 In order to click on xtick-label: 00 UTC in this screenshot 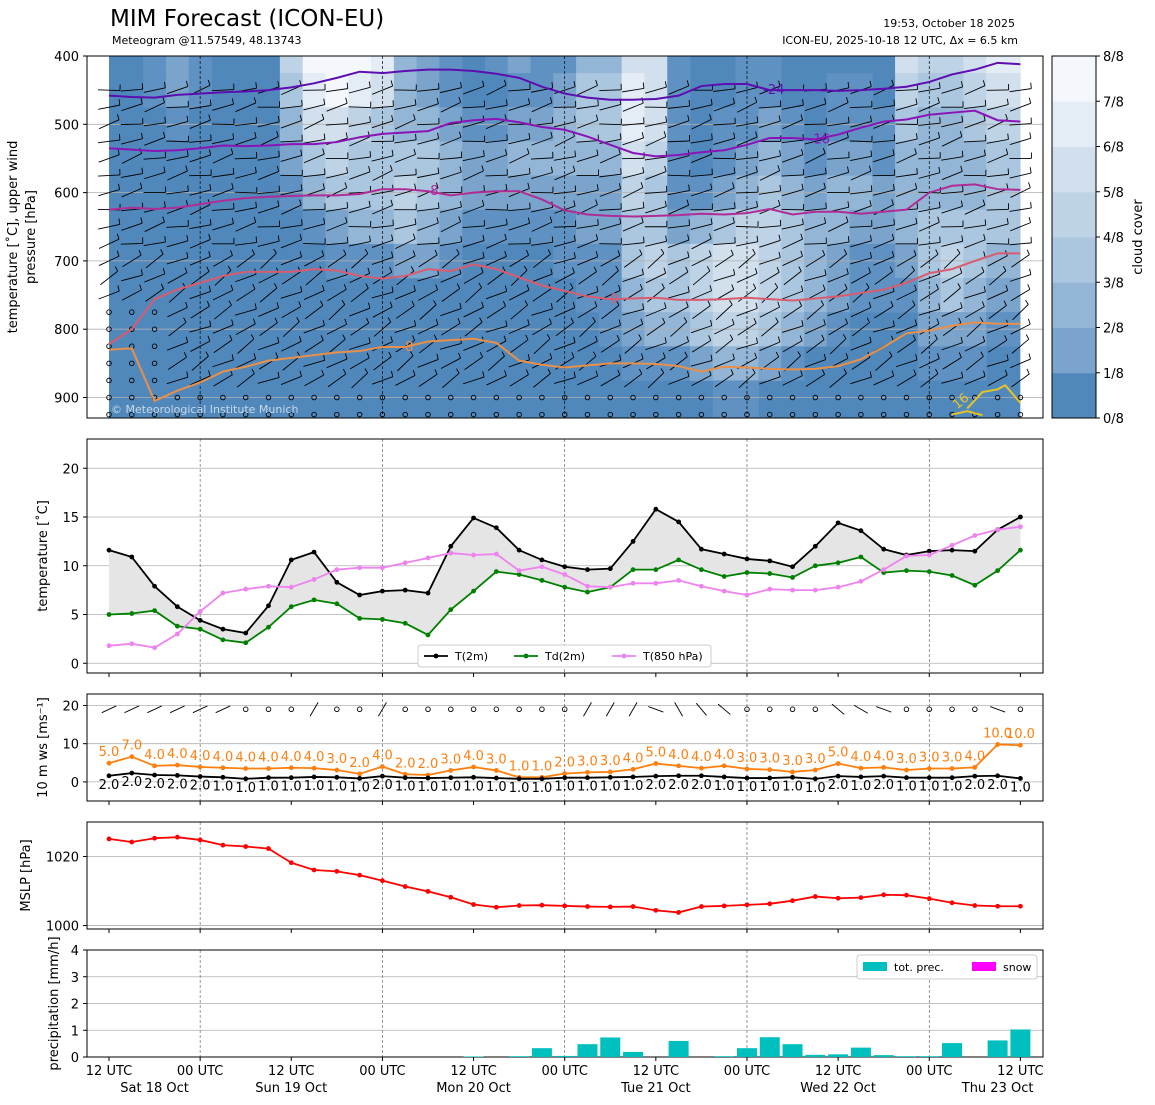, I will do `click(382, 1071)`.